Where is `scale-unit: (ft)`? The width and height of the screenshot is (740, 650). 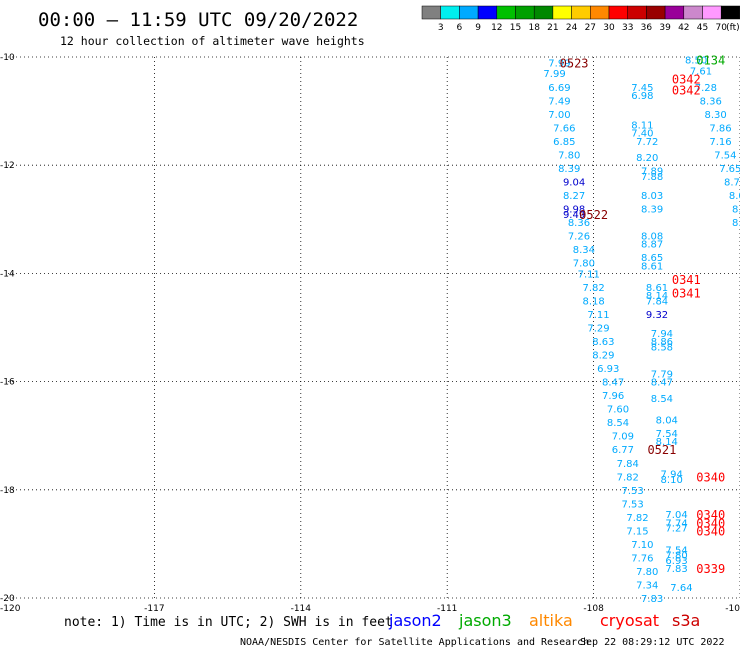
scale-unit: (ft) is located at coordinates (733, 28).